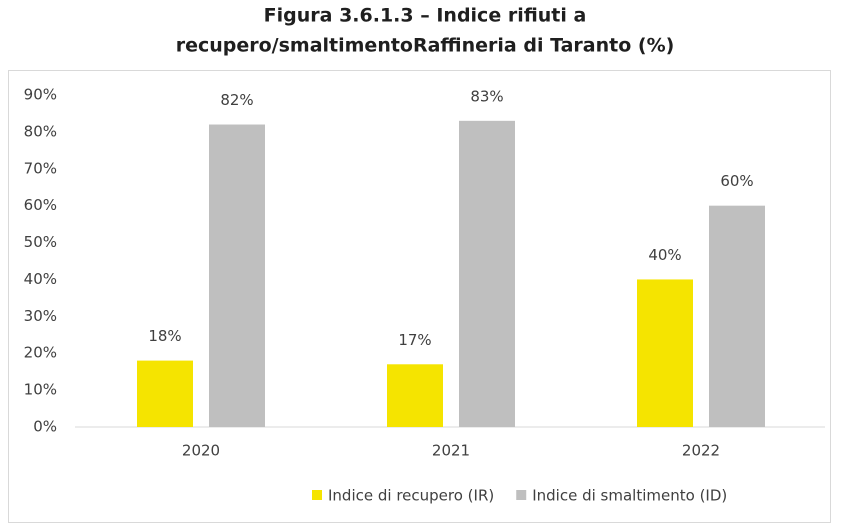 The width and height of the screenshot is (842, 524). I want to click on x-tick-label: 2022, so click(701, 451).